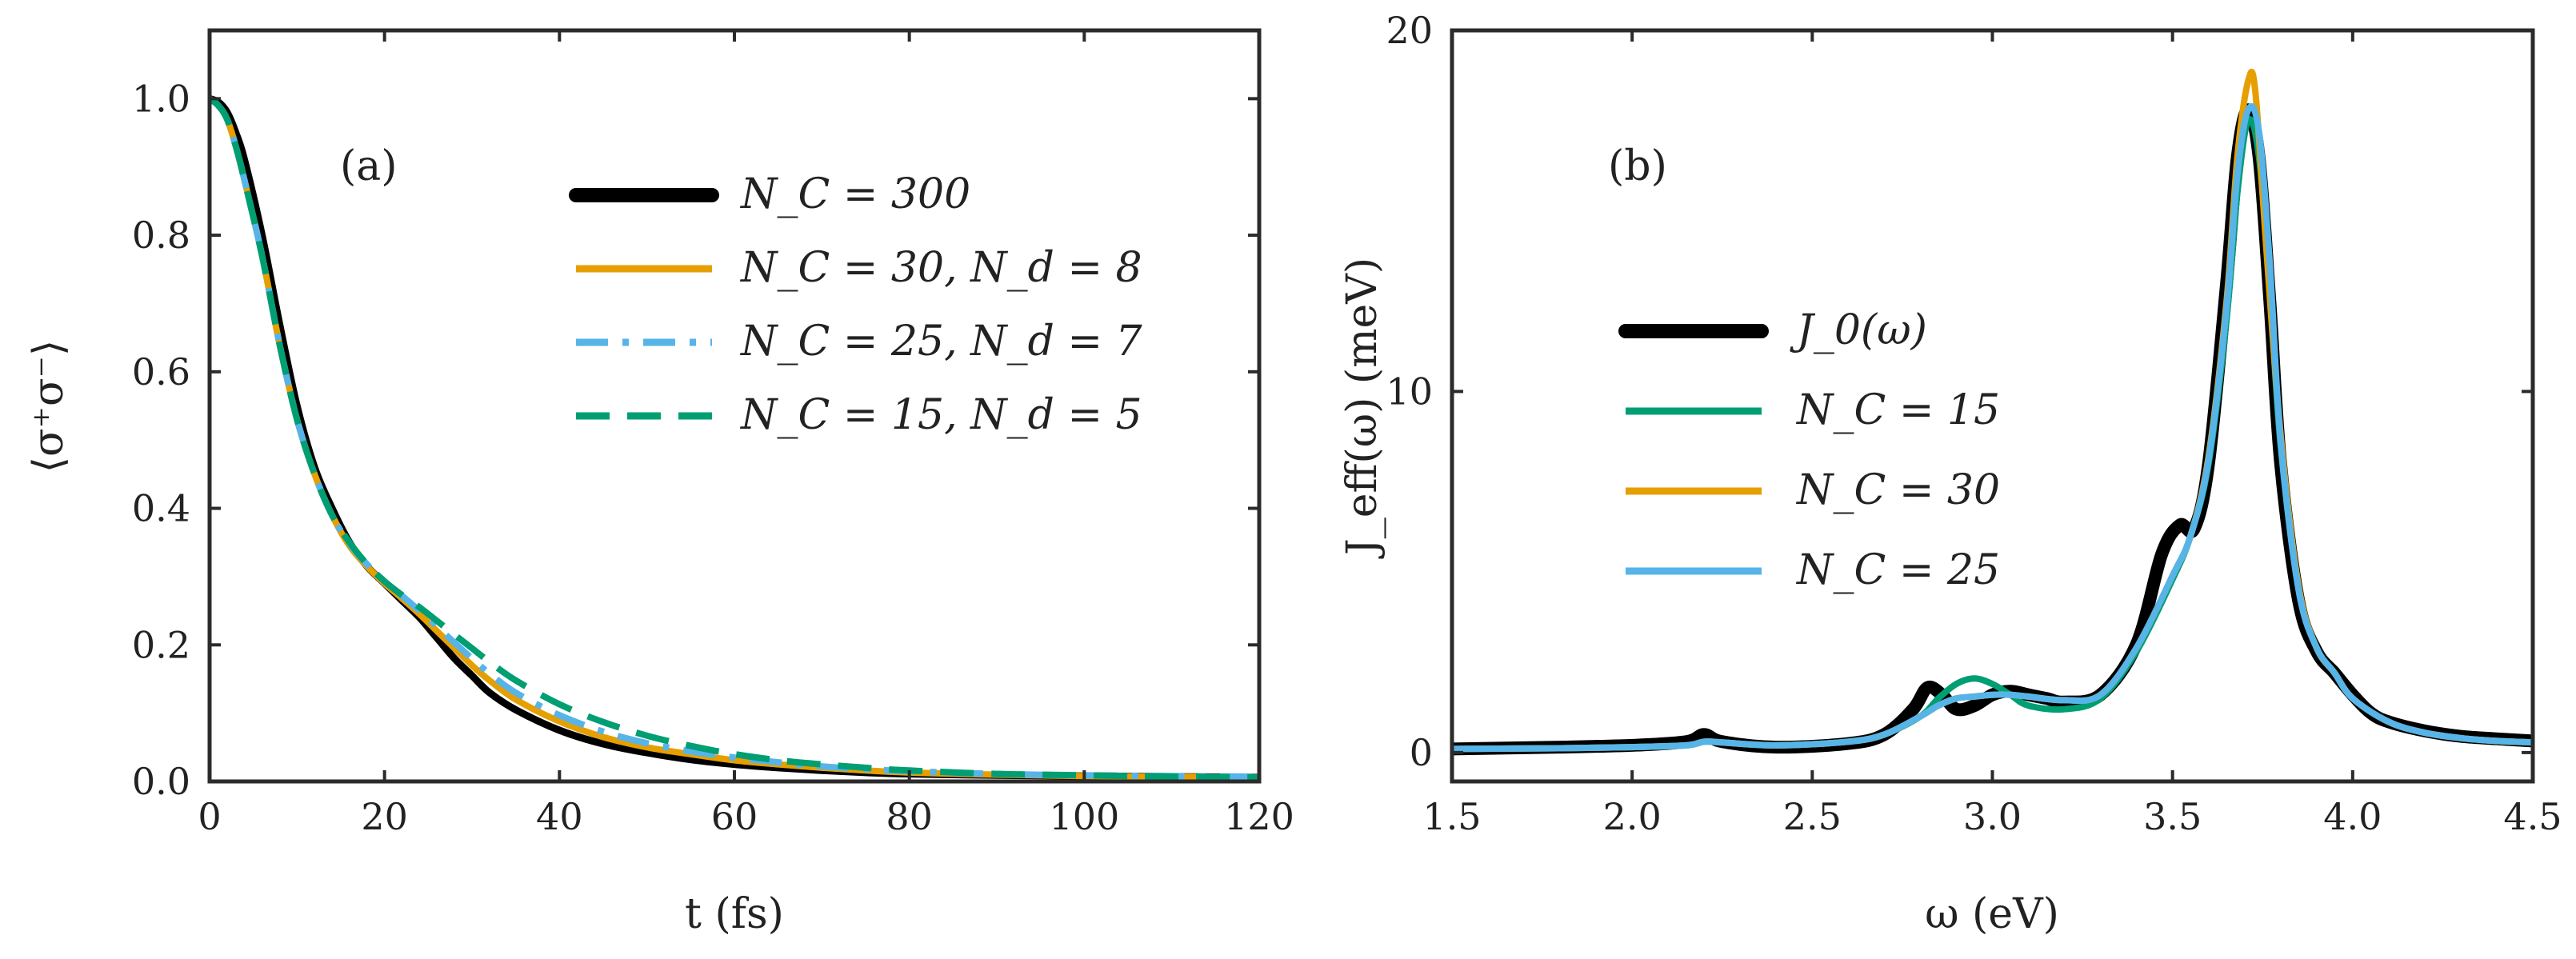  Describe the element at coordinates (559, 816) in the screenshot. I see `panel-a-x-tick-label: 40` at that location.